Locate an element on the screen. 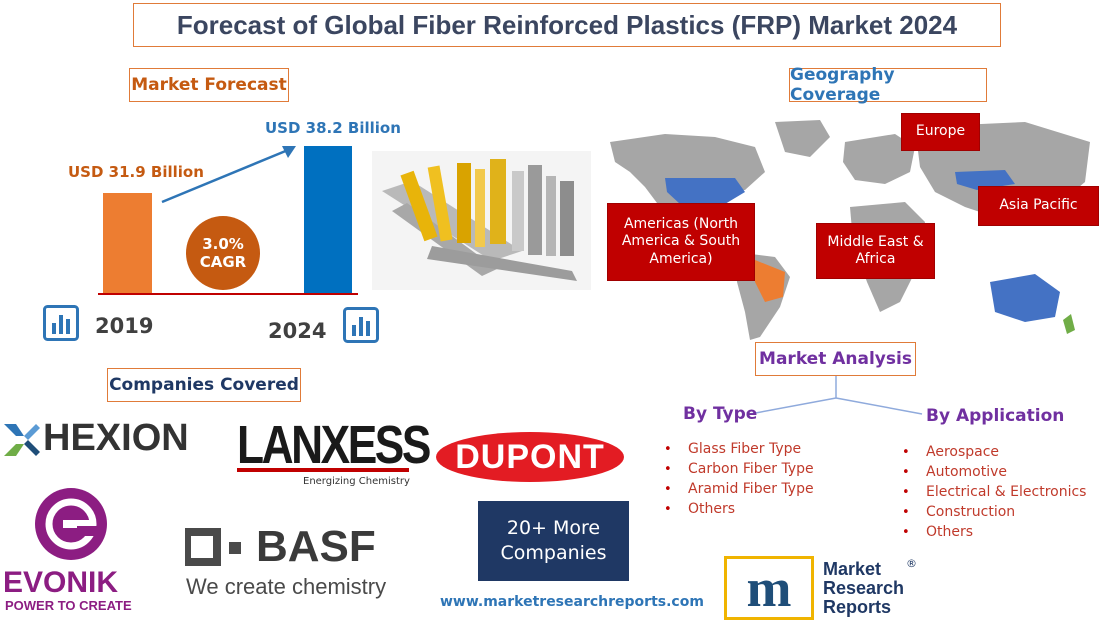  list-item: • Carbon Fiber Type is located at coordinates (739, 469).